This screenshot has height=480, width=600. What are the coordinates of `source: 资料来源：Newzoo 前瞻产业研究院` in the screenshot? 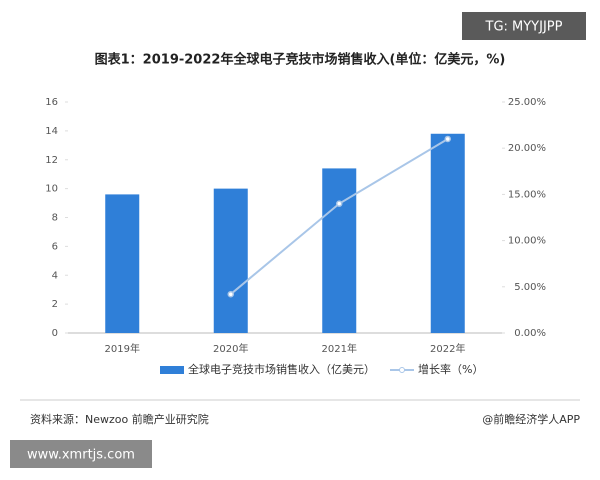 It's located at (119, 419).